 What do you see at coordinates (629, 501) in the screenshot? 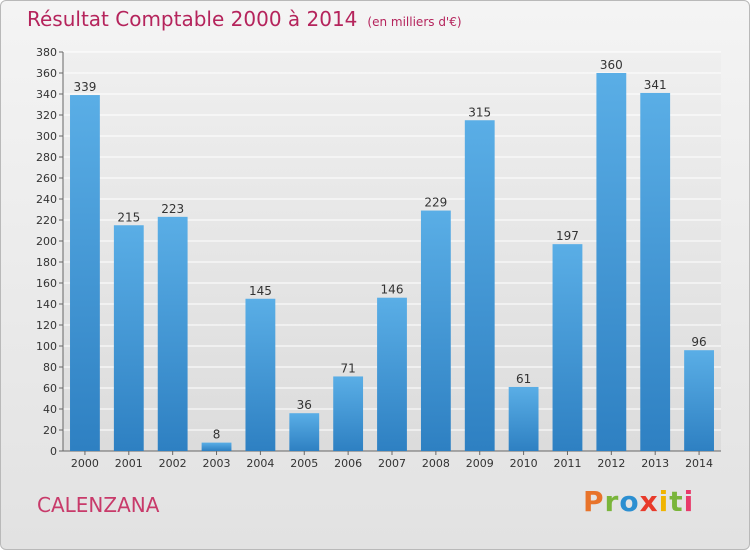
I see `logo-letter: o` at bounding box center [629, 501].